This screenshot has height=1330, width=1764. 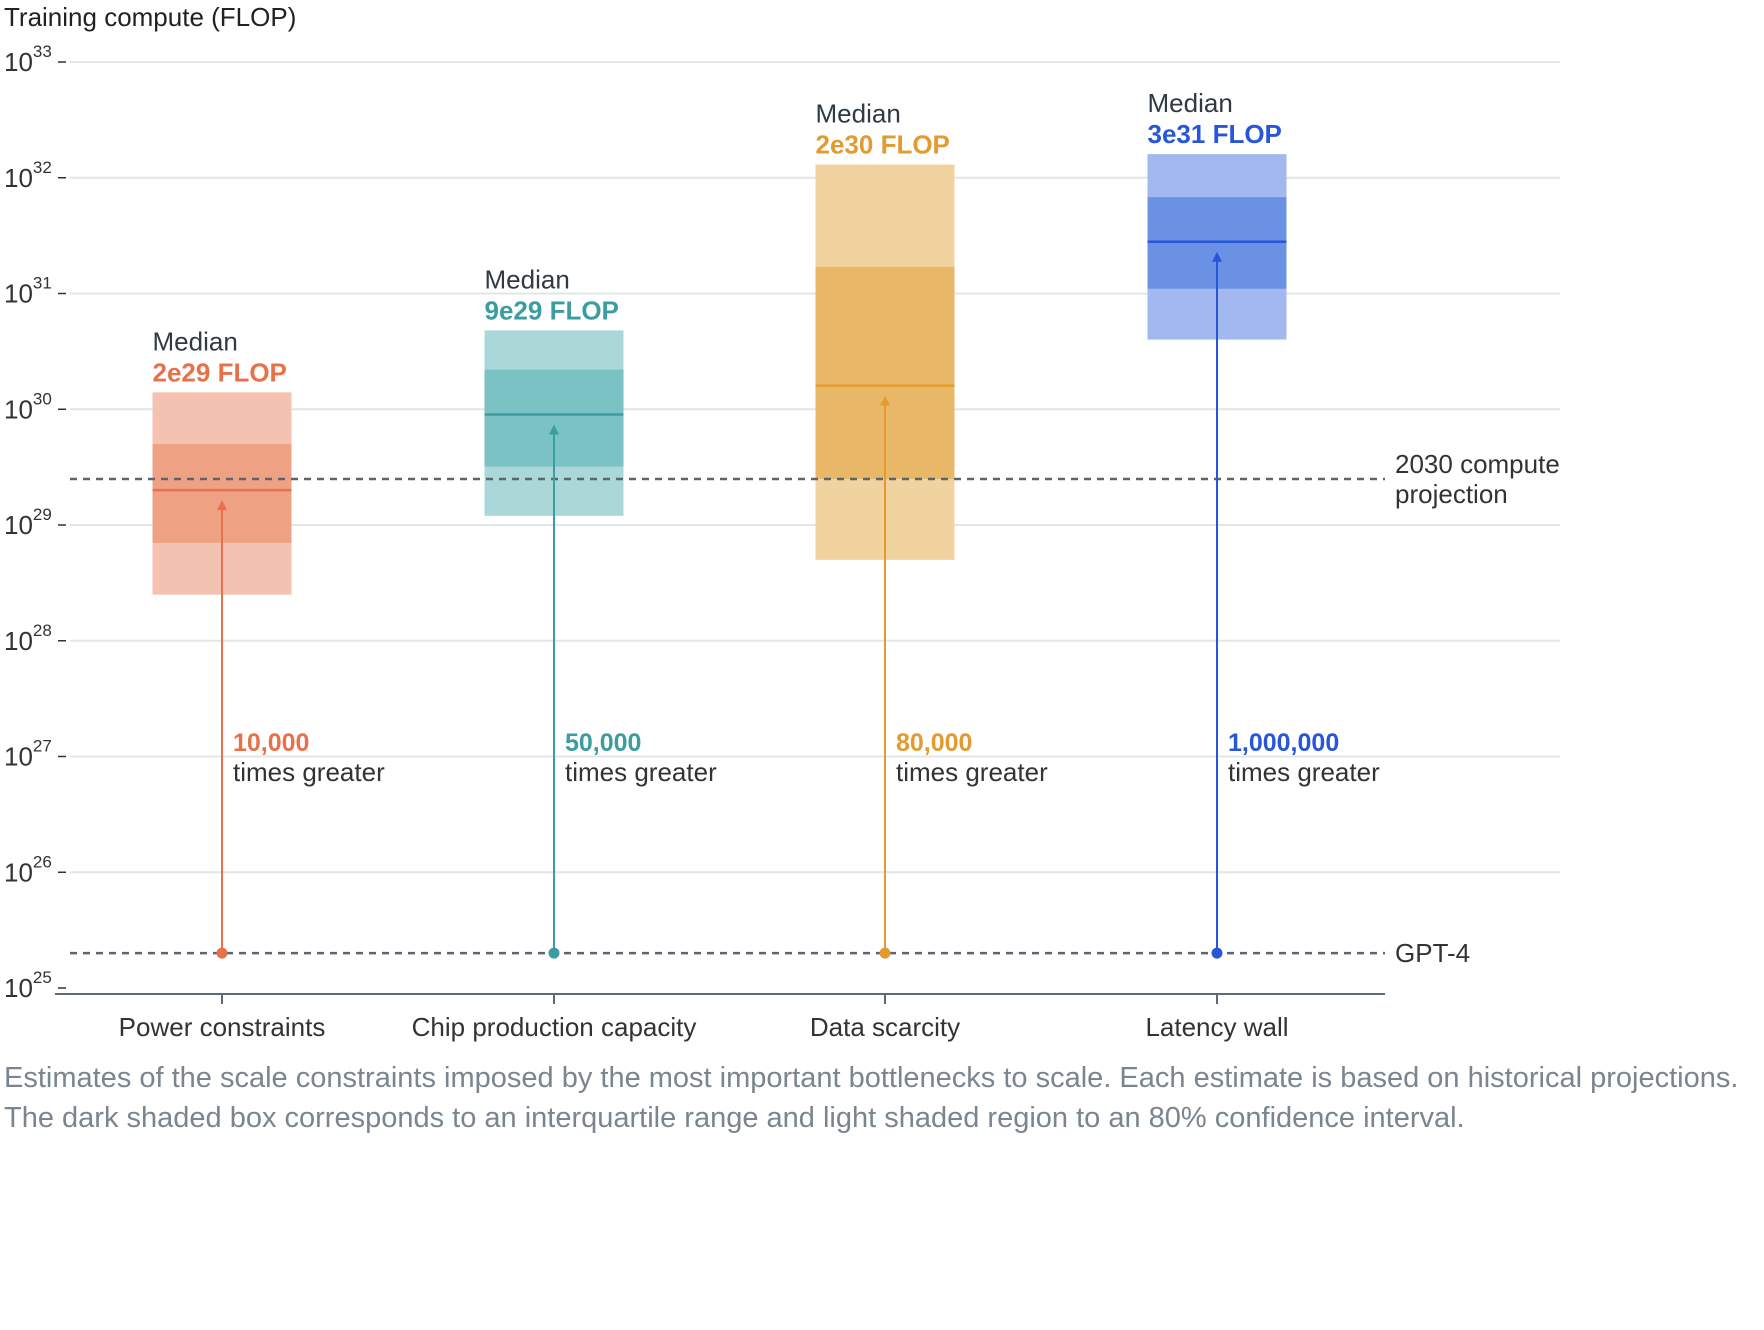 I want to click on reference-label: 2030 compute, so click(x=1477, y=464).